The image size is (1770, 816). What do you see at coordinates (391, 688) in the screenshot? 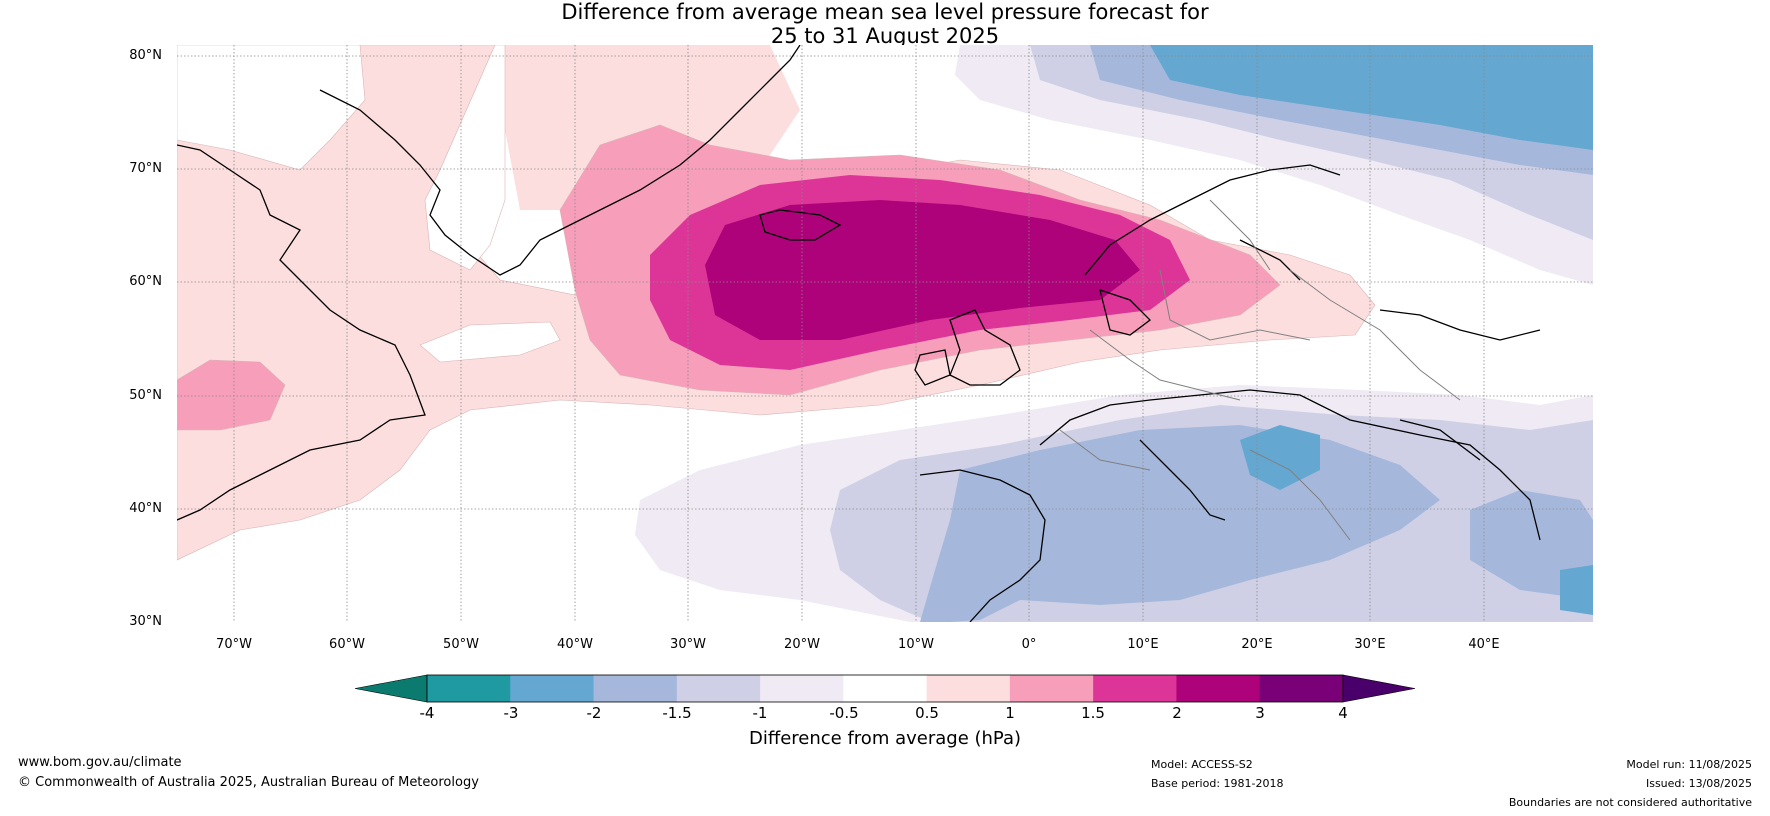
I see `colorbar-extend-low` at bounding box center [391, 688].